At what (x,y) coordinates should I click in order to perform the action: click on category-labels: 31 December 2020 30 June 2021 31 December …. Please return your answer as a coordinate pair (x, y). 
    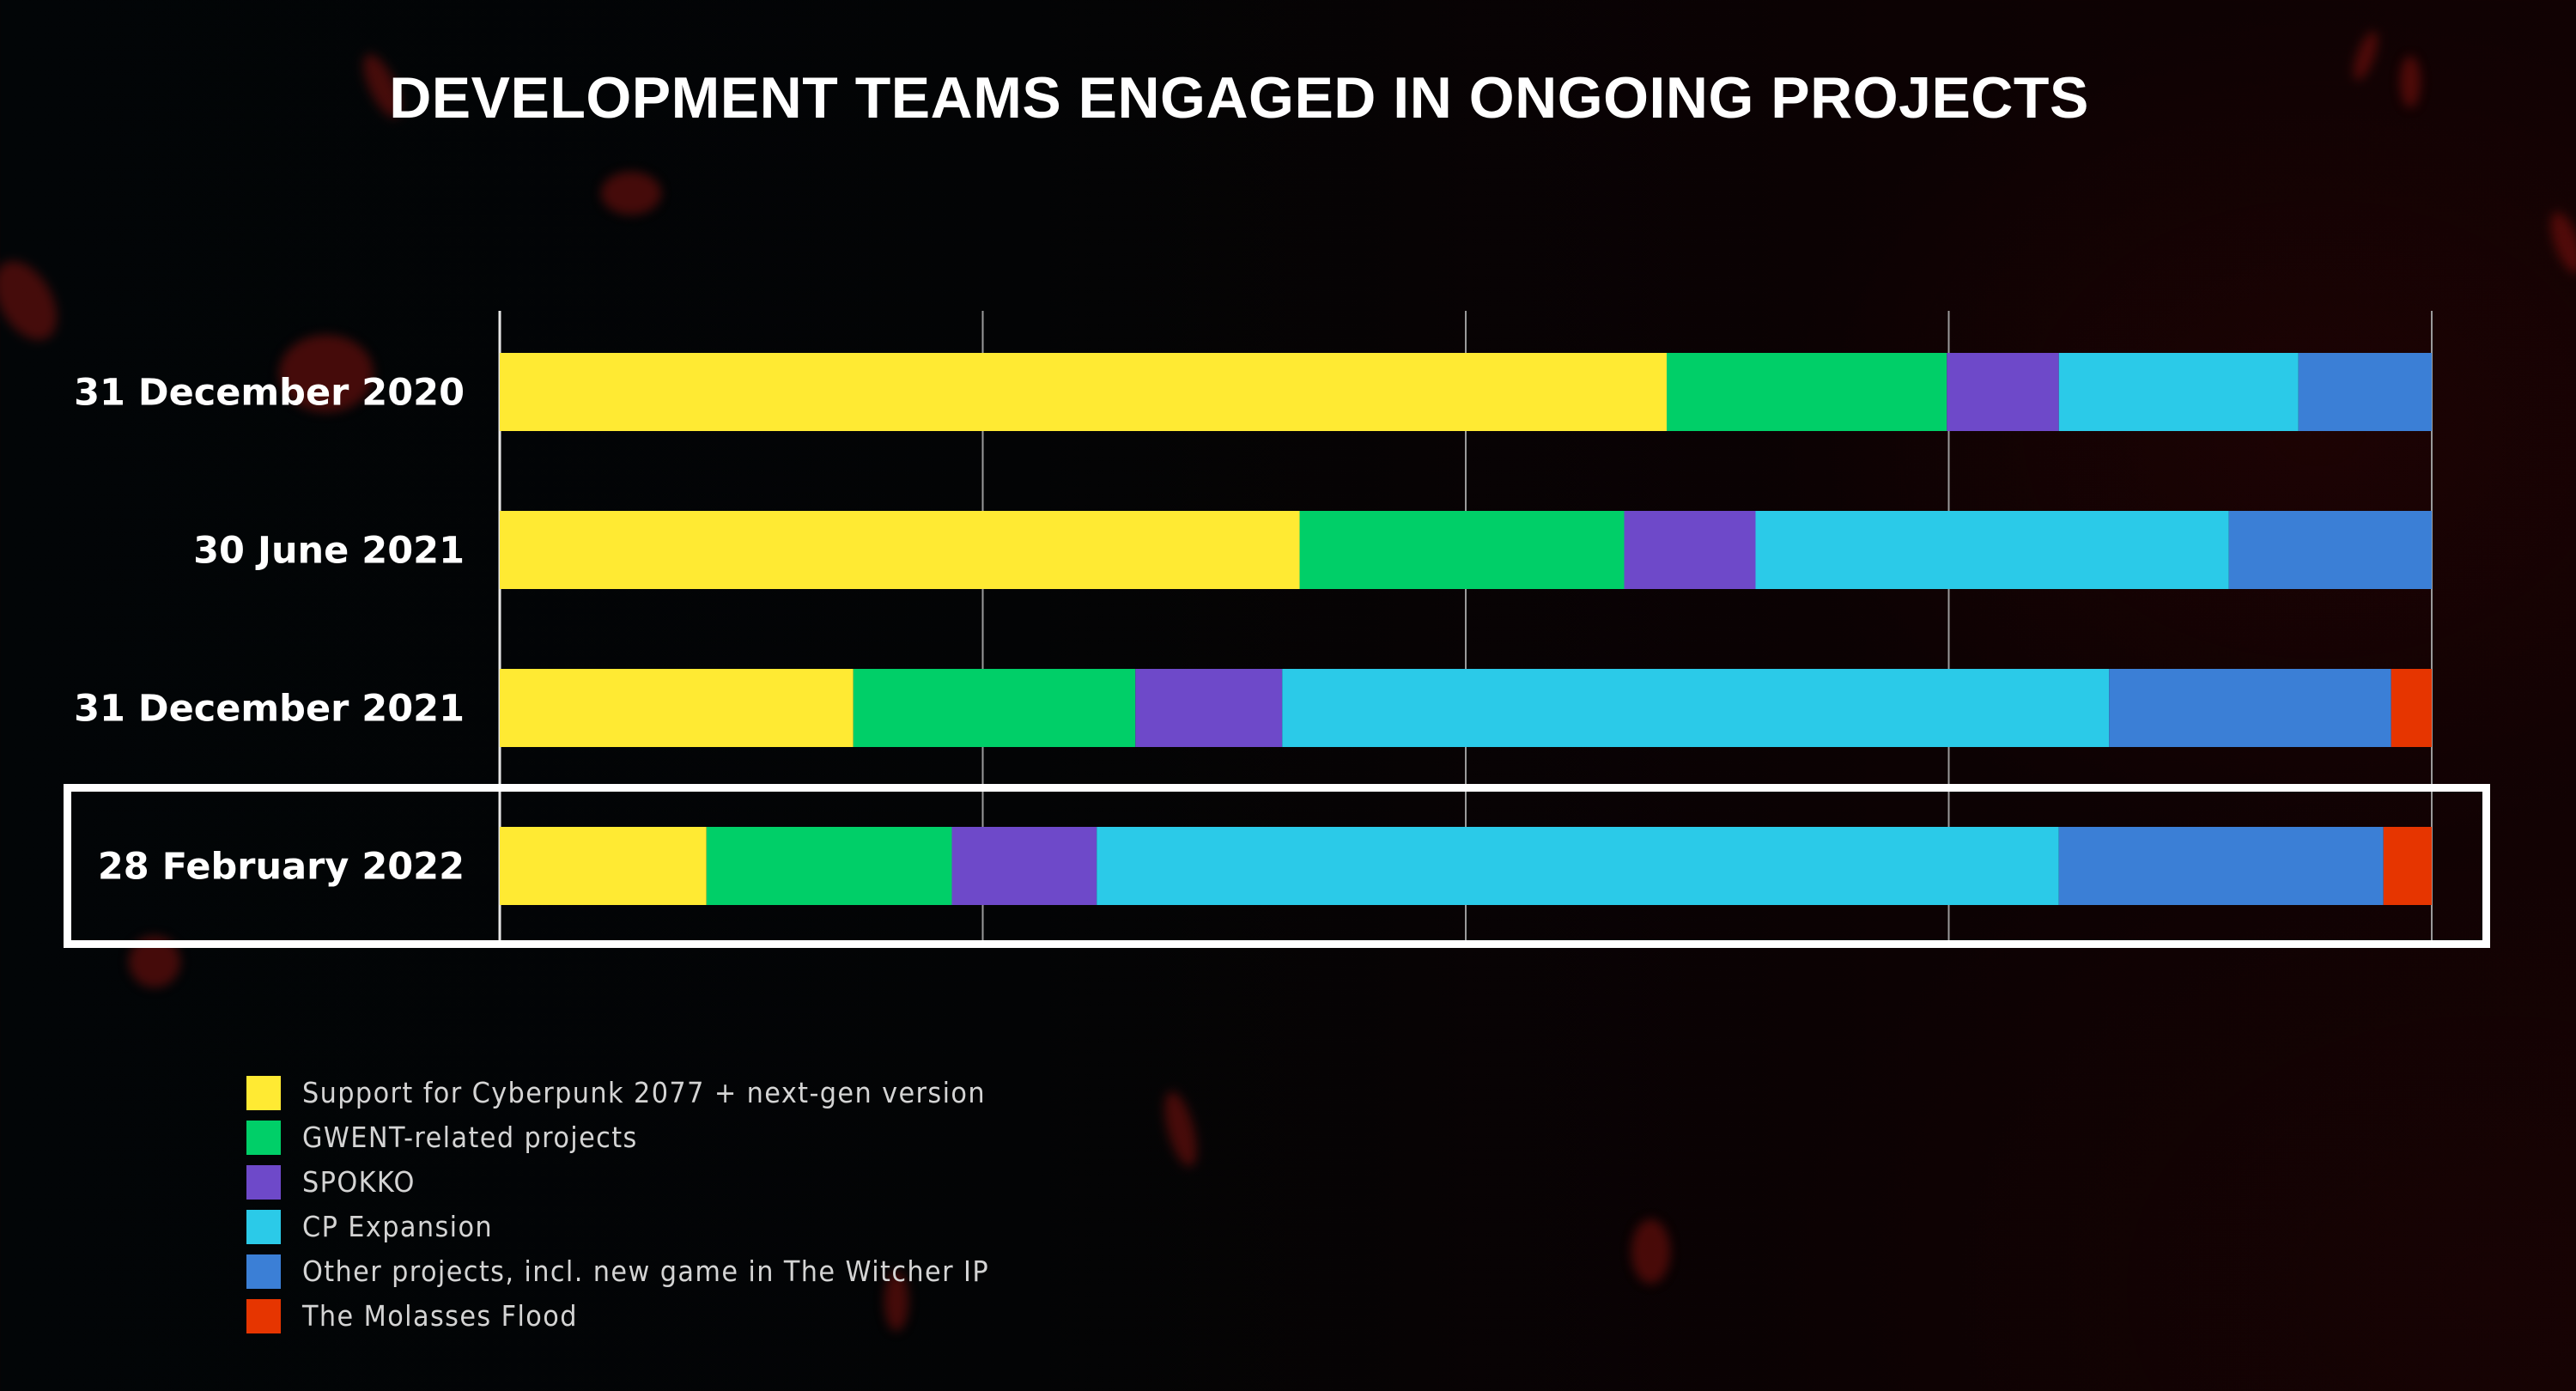
    Looking at the image, I should click on (269, 630).